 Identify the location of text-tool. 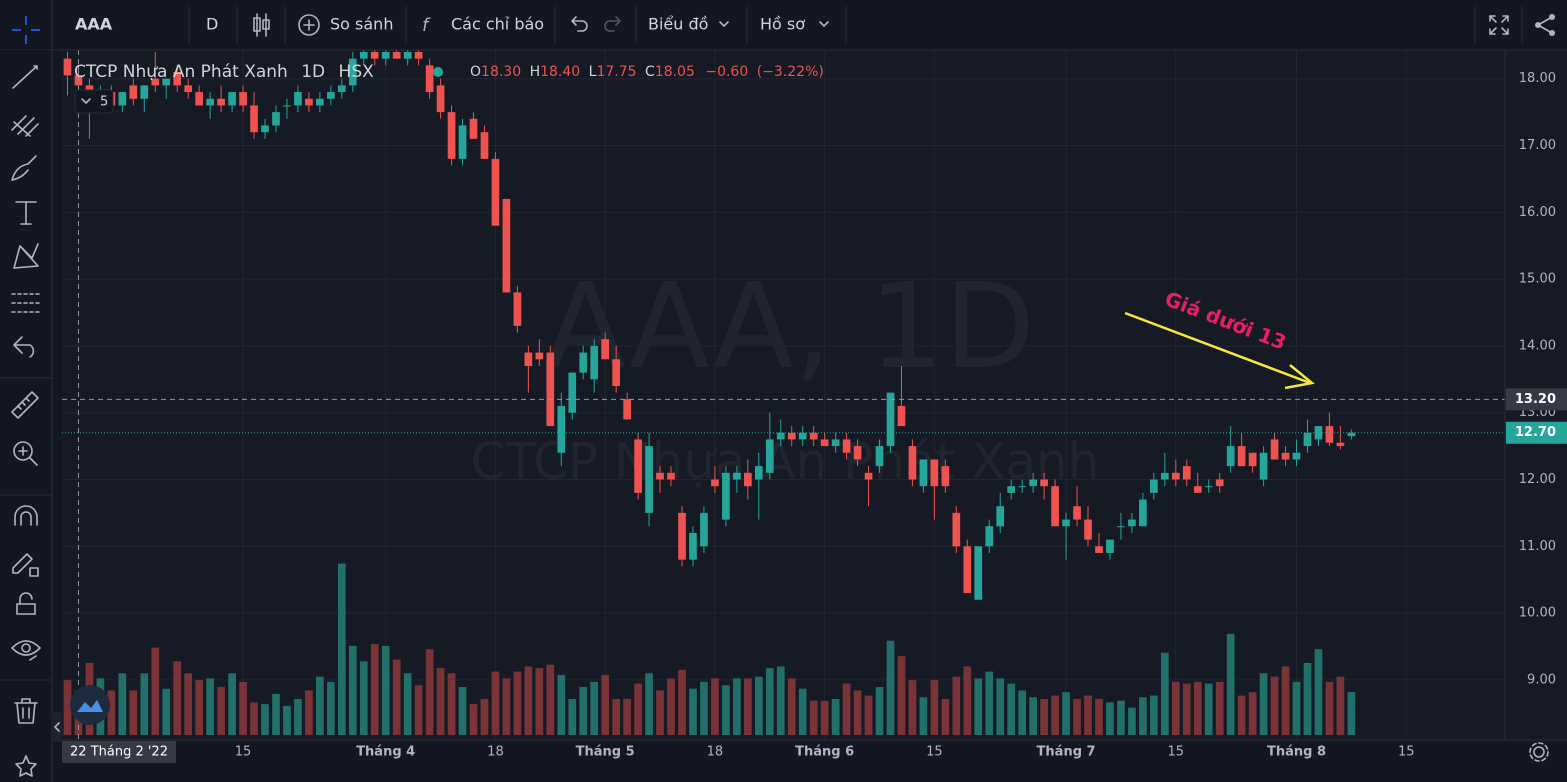
(26, 213).